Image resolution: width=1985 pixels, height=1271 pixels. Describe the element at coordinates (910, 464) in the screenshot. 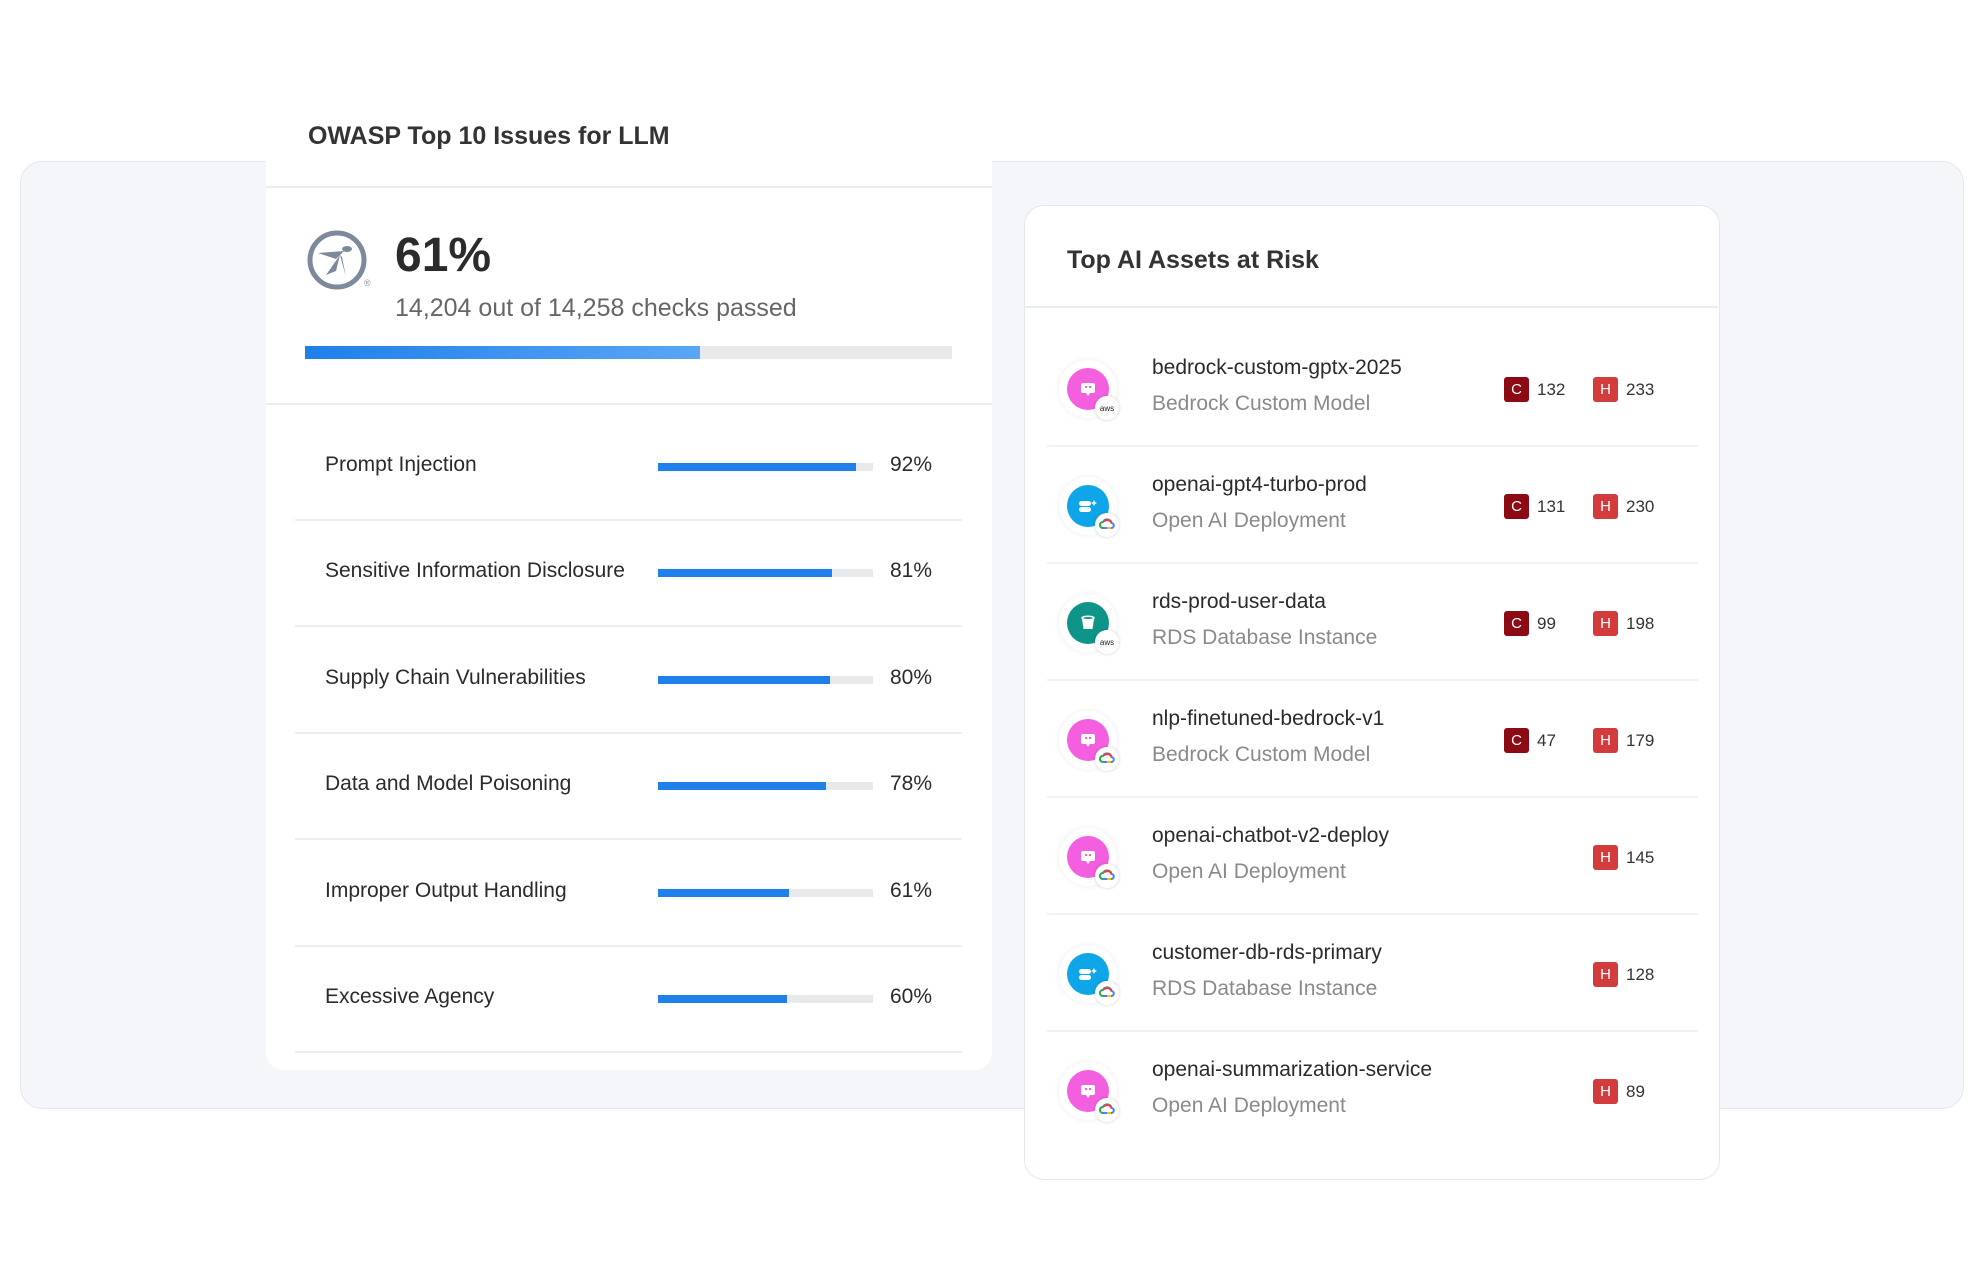

I see `owasp-row-percent: 92%` at that location.